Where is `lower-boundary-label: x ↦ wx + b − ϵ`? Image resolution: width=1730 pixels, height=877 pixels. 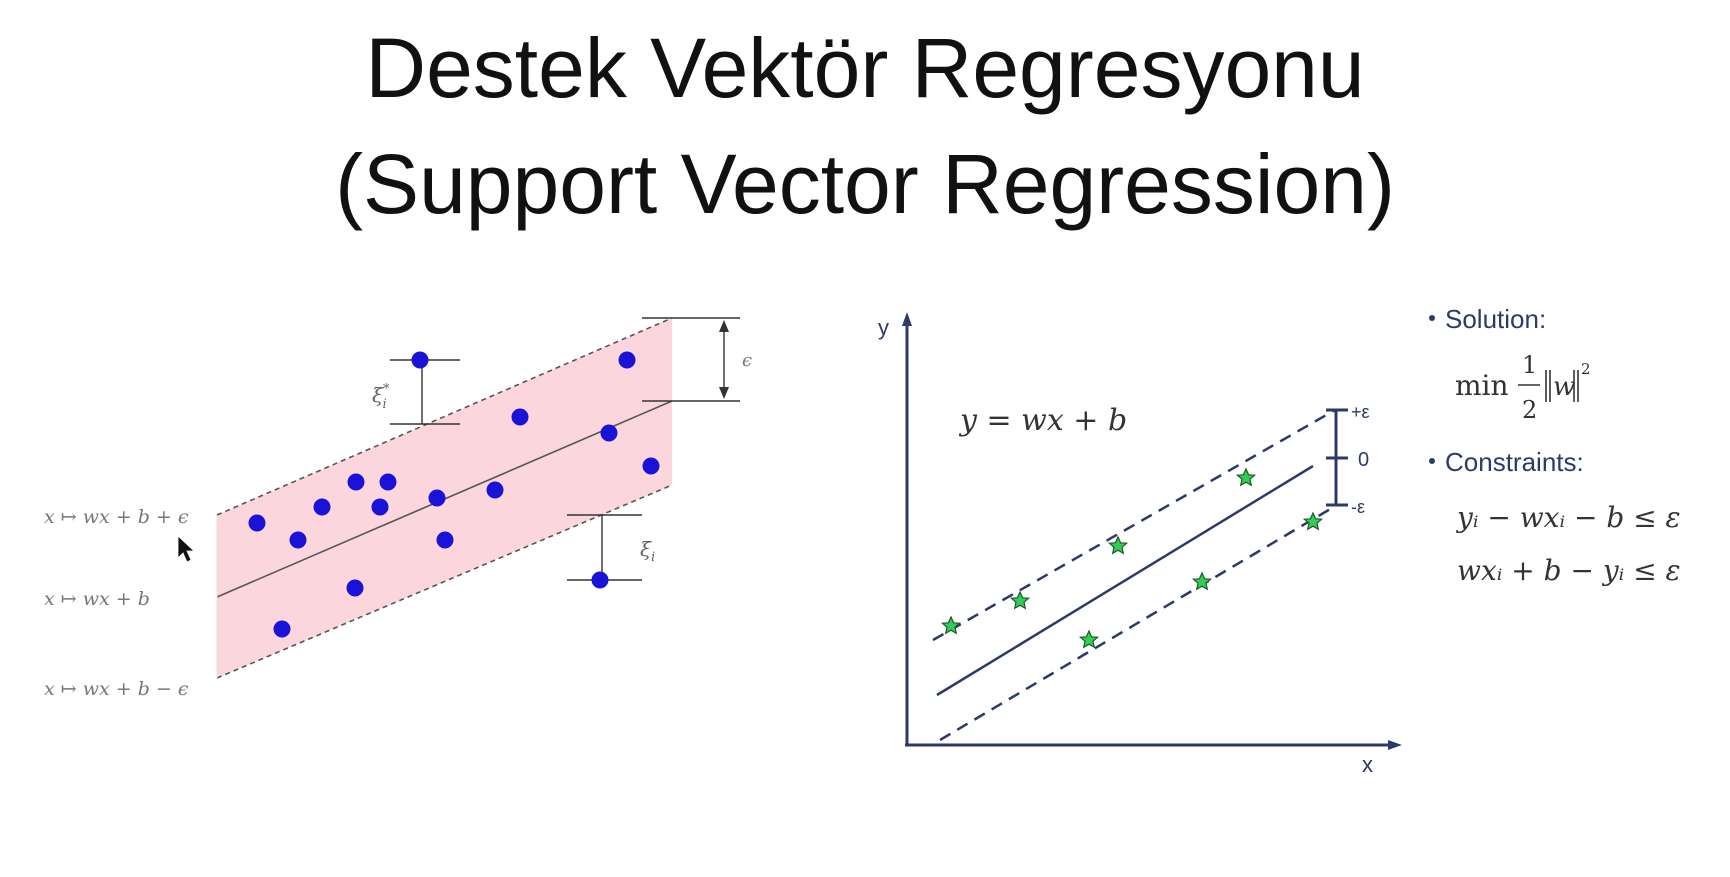 lower-boundary-label: x ↦ wx + b − ϵ is located at coordinates (116, 689).